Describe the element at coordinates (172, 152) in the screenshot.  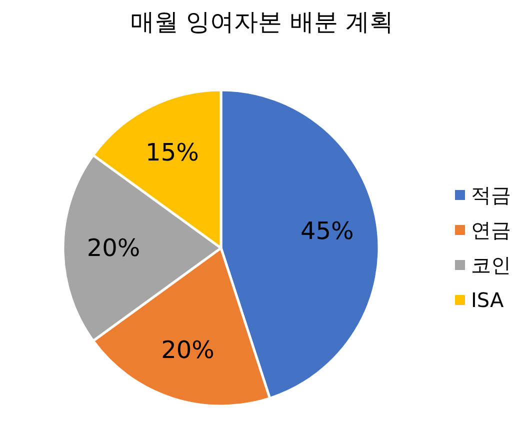
I see `data-label: 15%` at that location.